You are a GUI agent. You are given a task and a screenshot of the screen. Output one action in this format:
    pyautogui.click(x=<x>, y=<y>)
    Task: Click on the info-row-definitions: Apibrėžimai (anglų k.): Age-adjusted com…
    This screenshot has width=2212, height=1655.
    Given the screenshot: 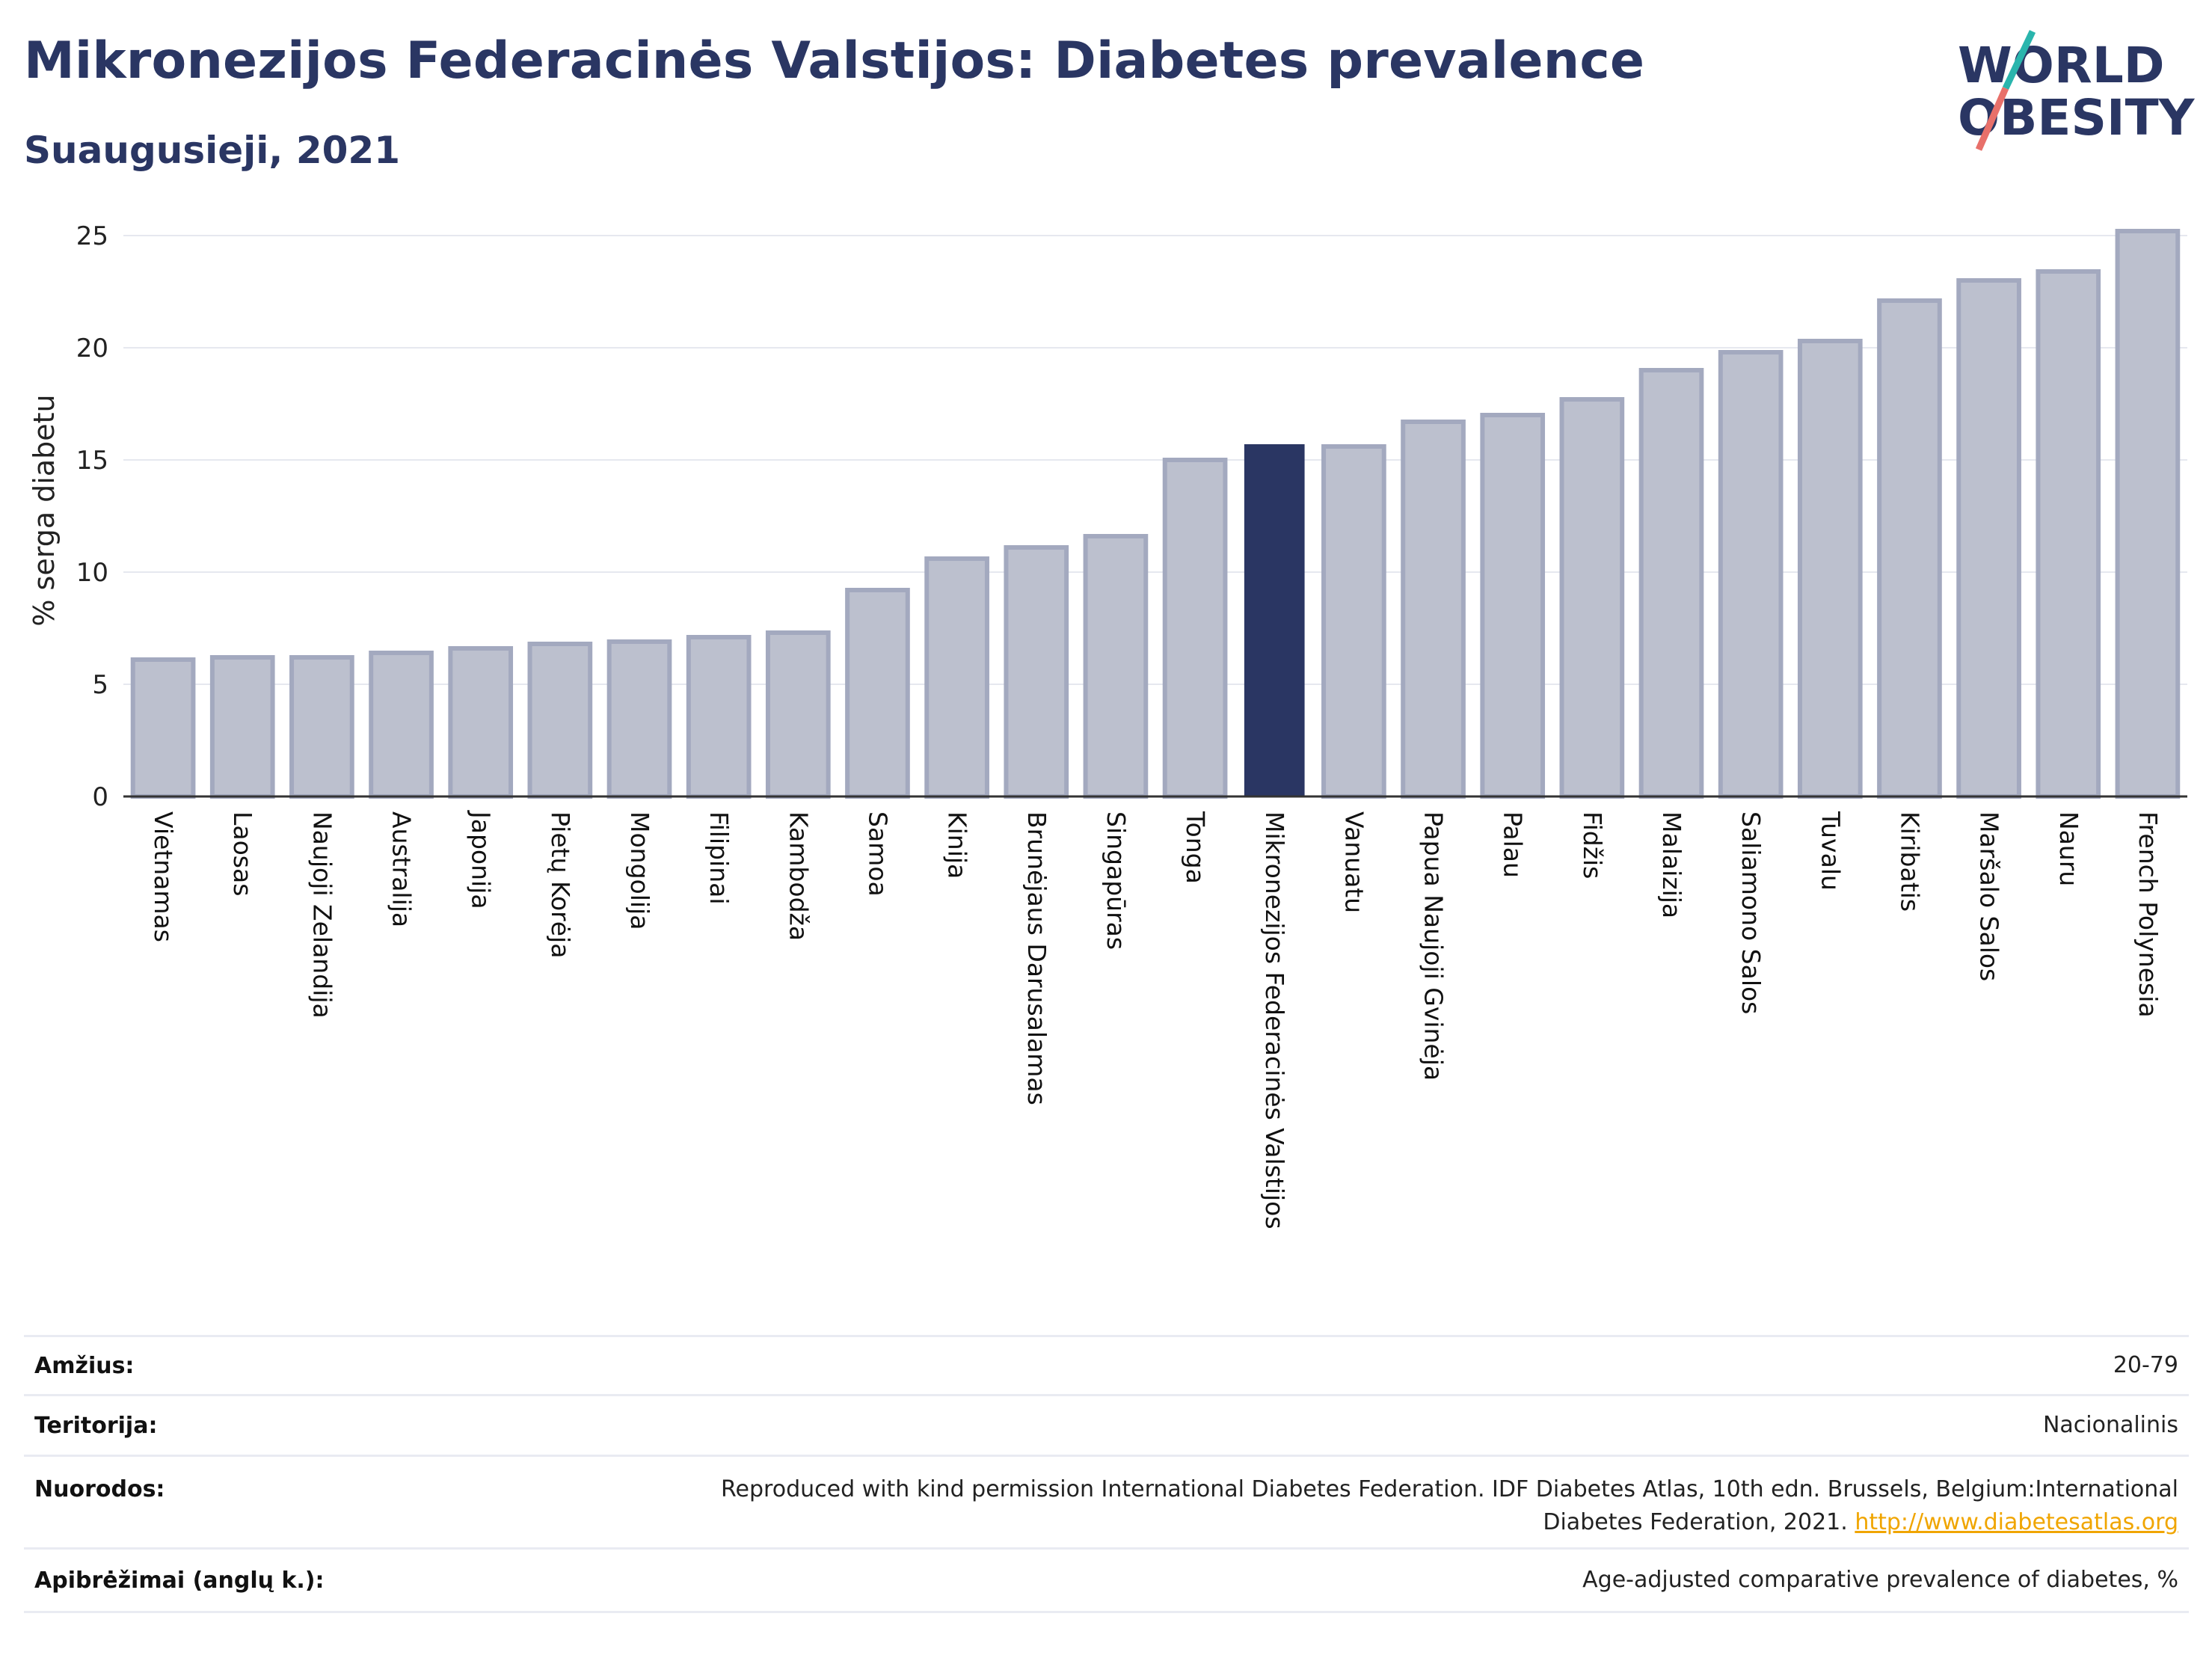 What is the action you would take?
    pyautogui.click(x=1106, y=1580)
    